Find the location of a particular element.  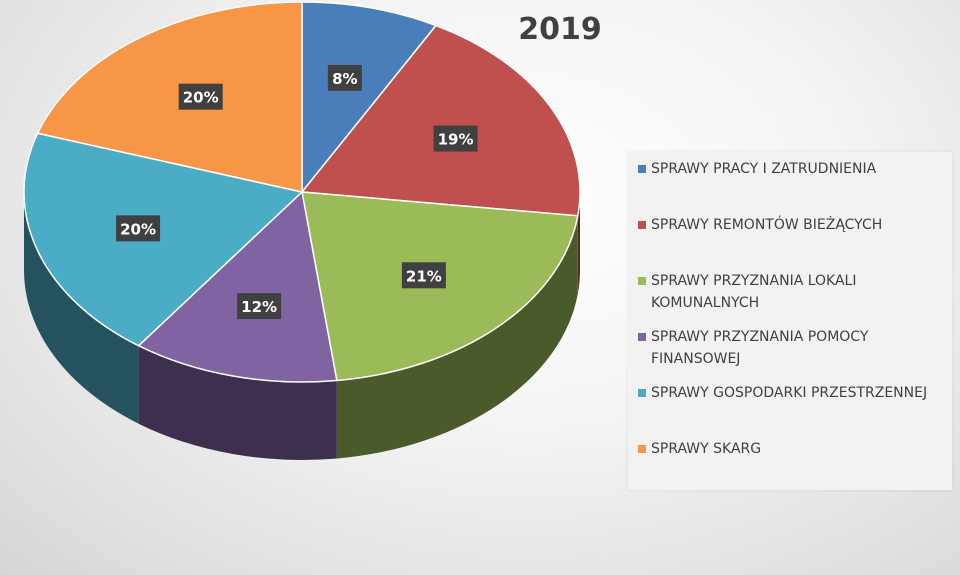

legend-label: SPRAWY PRZYZNANIA POMOCY FINANSOWEJ is located at coordinates (760, 348).